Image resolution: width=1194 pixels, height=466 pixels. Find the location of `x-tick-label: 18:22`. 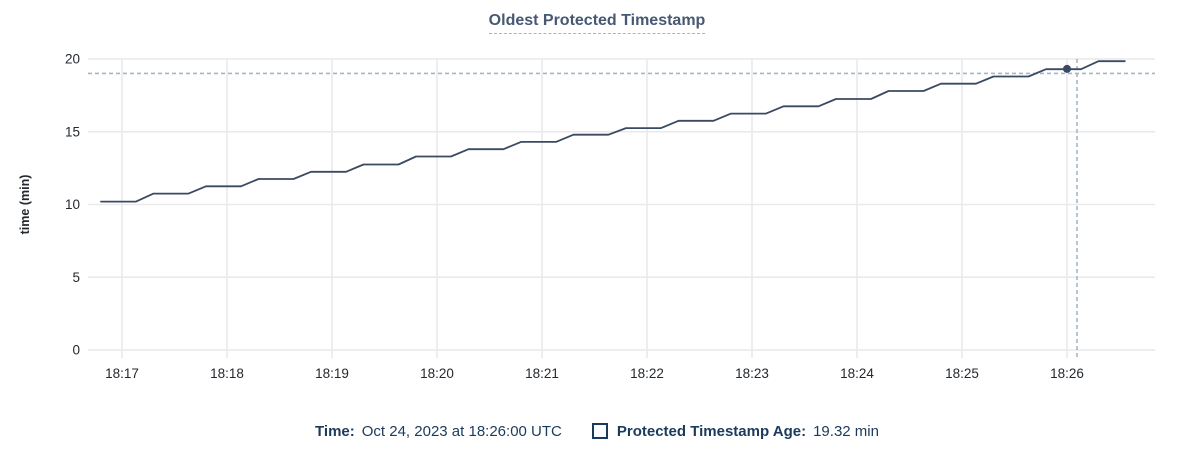

x-tick-label: 18:22 is located at coordinates (647, 373).